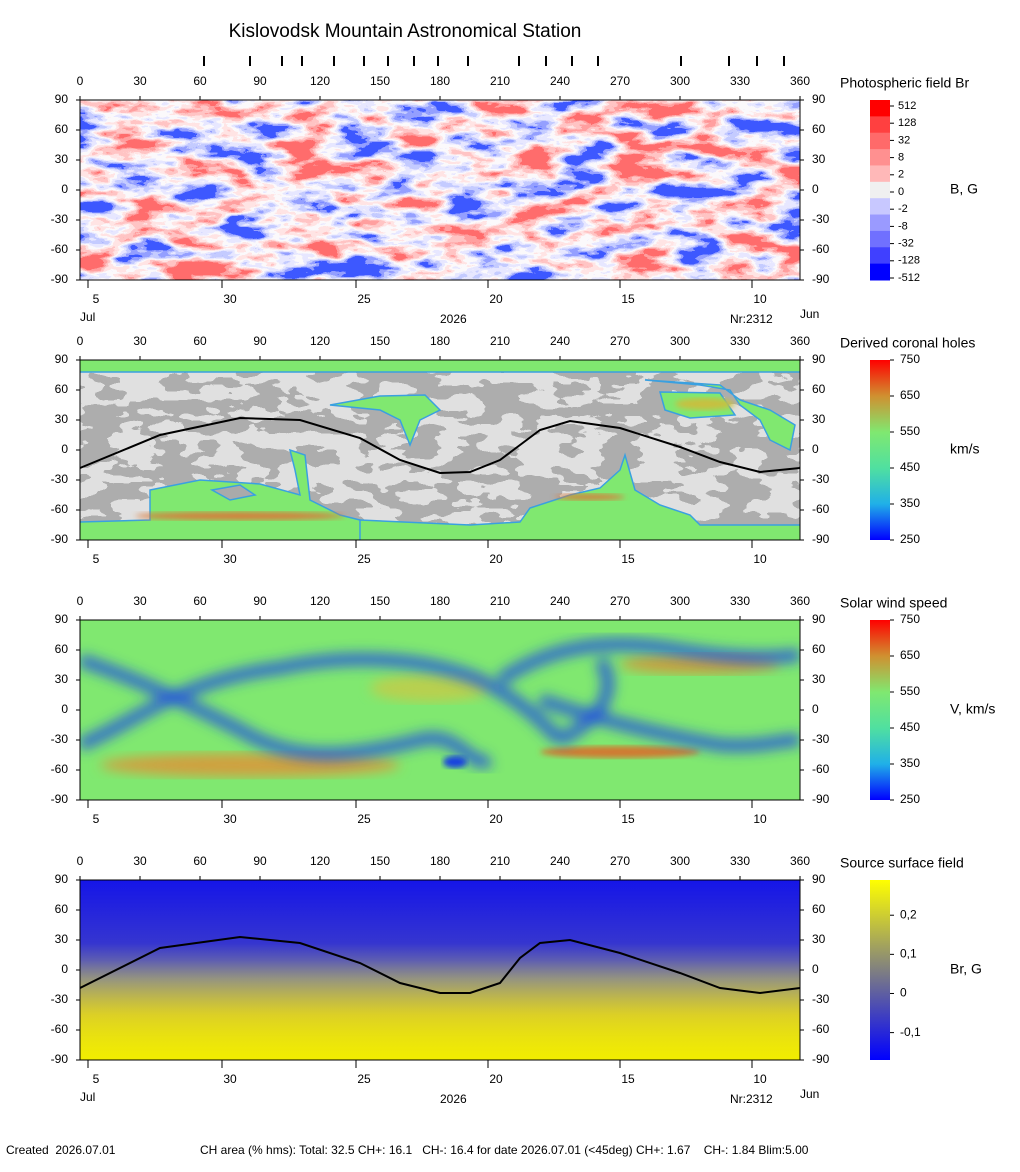  I want to click on colorbar-label: Br, G, so click(966, 969).